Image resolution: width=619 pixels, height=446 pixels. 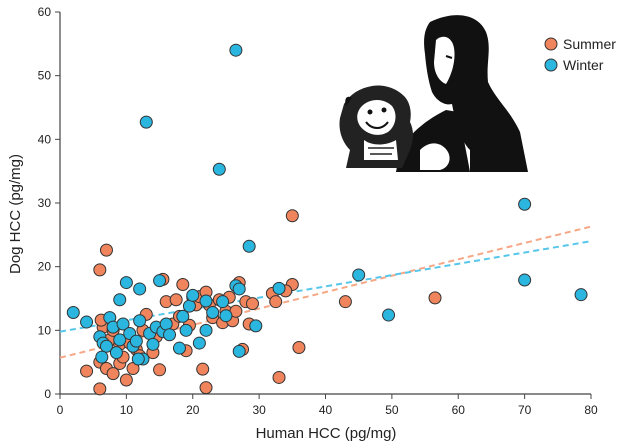 I want to click on y-axis-title: Dog HCC (pg/mg), so click(x=15, y=214).